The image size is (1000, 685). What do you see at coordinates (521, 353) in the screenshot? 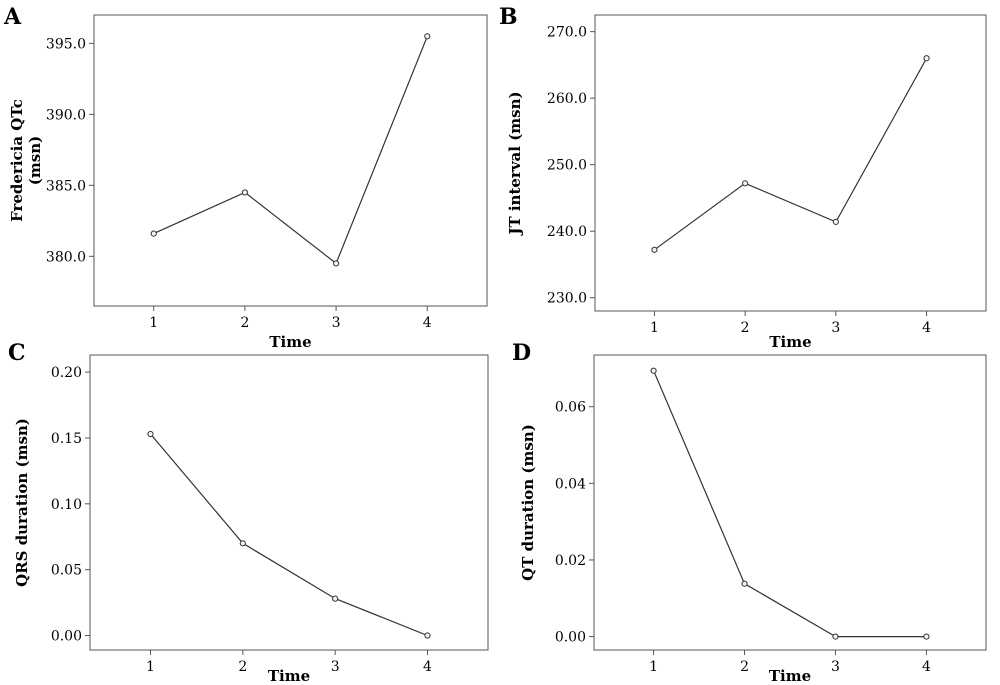
I see `panel-d-letter: D` at bounding box center [521, 353].